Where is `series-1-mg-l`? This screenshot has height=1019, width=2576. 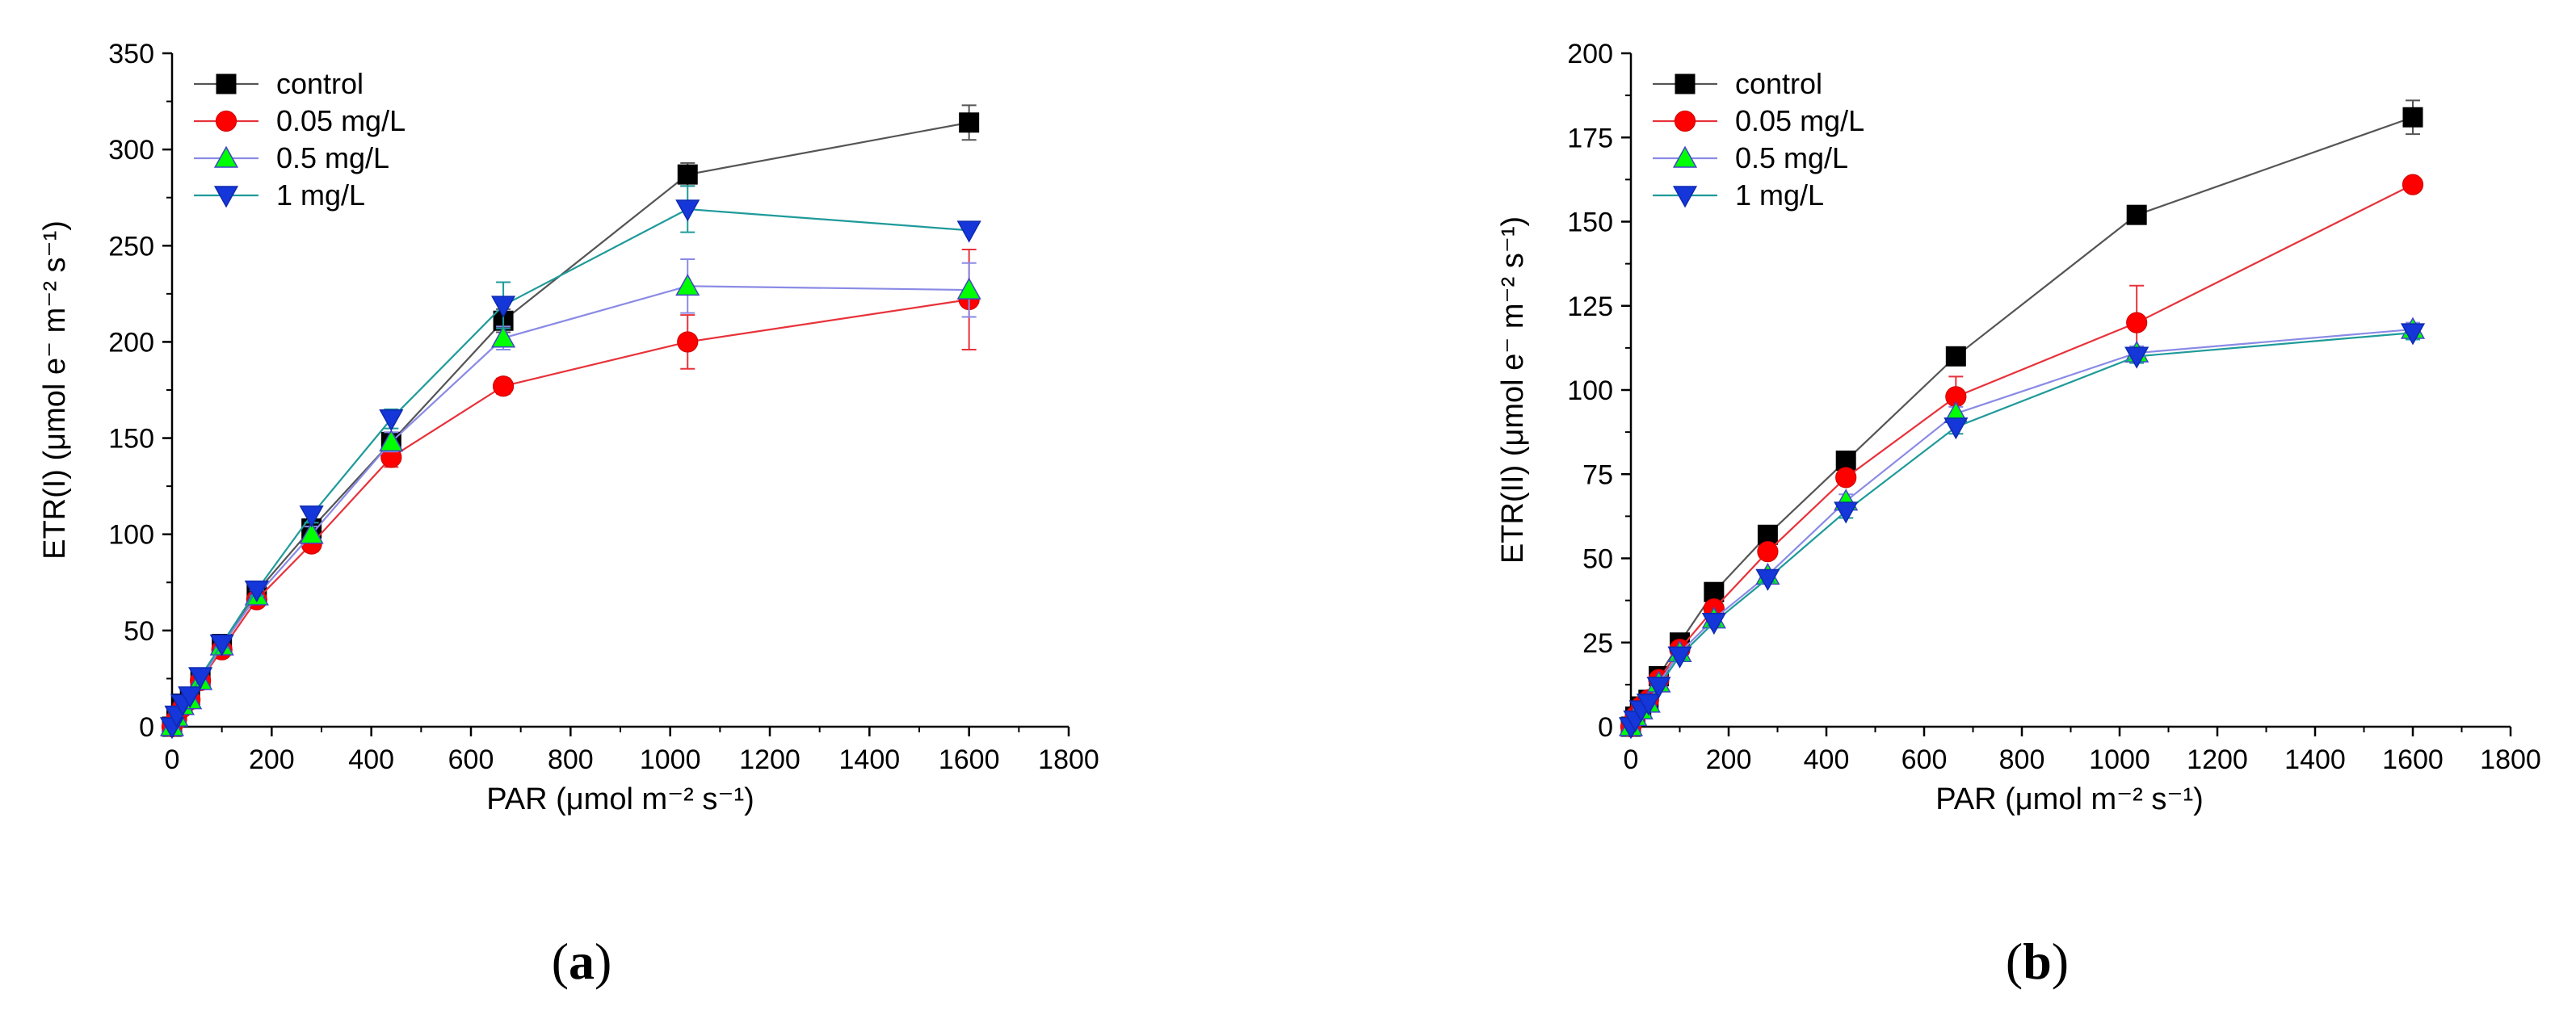
series-1-mg-l is located at coordinates (2022, 532).